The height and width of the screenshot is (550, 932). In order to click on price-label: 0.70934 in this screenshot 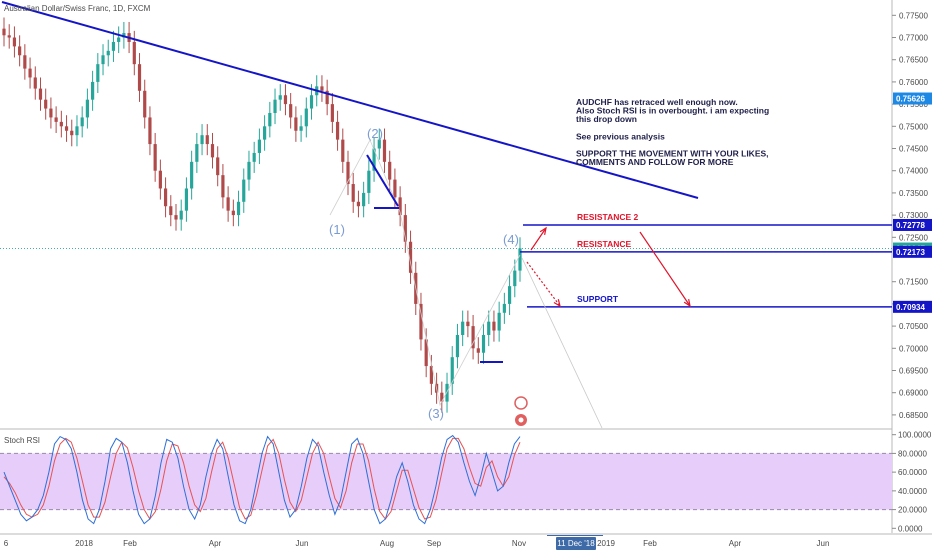, I will do `click(910, 307)`.